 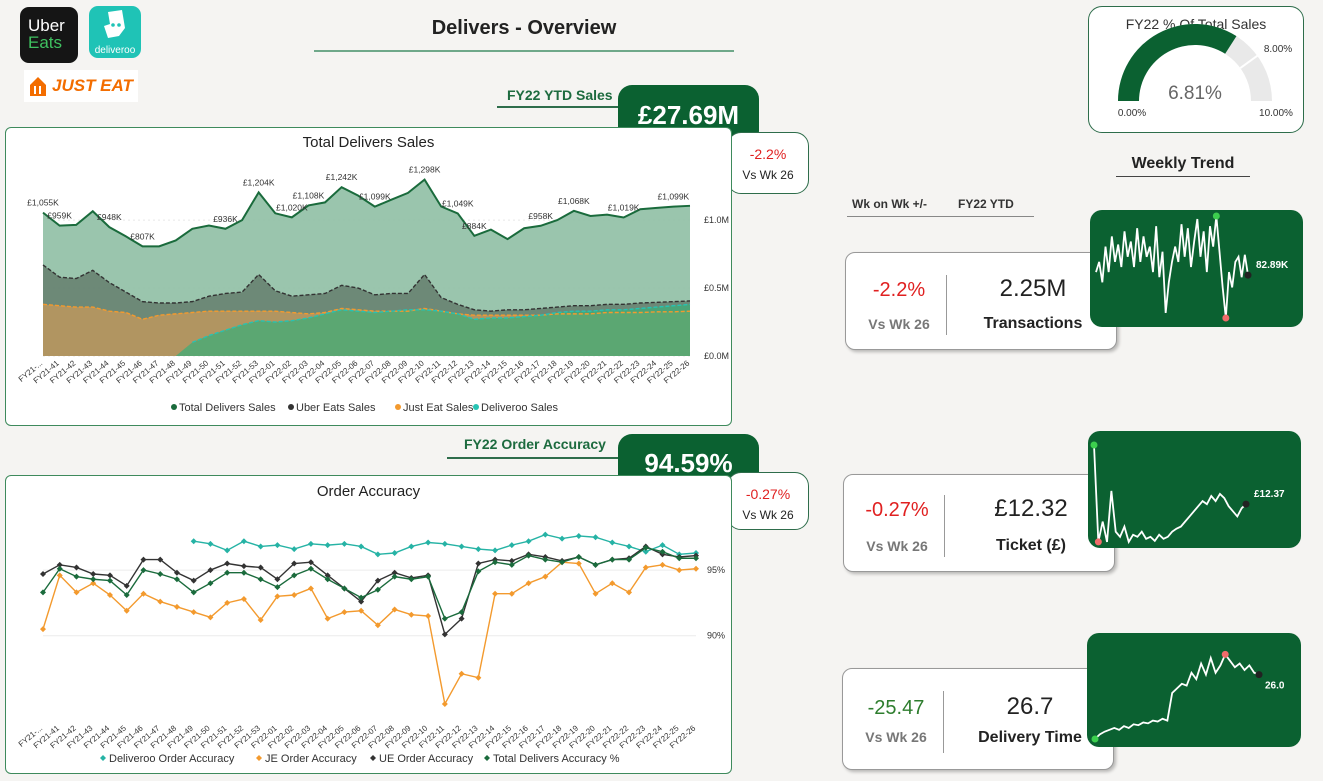 I want to click on legend-label: Total Delivers Sales, so click(x=227, y=408).